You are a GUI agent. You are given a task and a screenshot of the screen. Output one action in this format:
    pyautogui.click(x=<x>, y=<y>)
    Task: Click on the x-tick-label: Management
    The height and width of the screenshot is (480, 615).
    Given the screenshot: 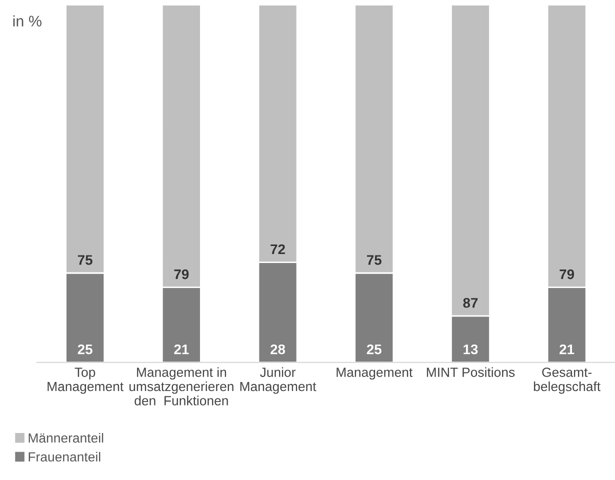 What is the action you would take?
    pyautogui.click(x=374, y=374)
    